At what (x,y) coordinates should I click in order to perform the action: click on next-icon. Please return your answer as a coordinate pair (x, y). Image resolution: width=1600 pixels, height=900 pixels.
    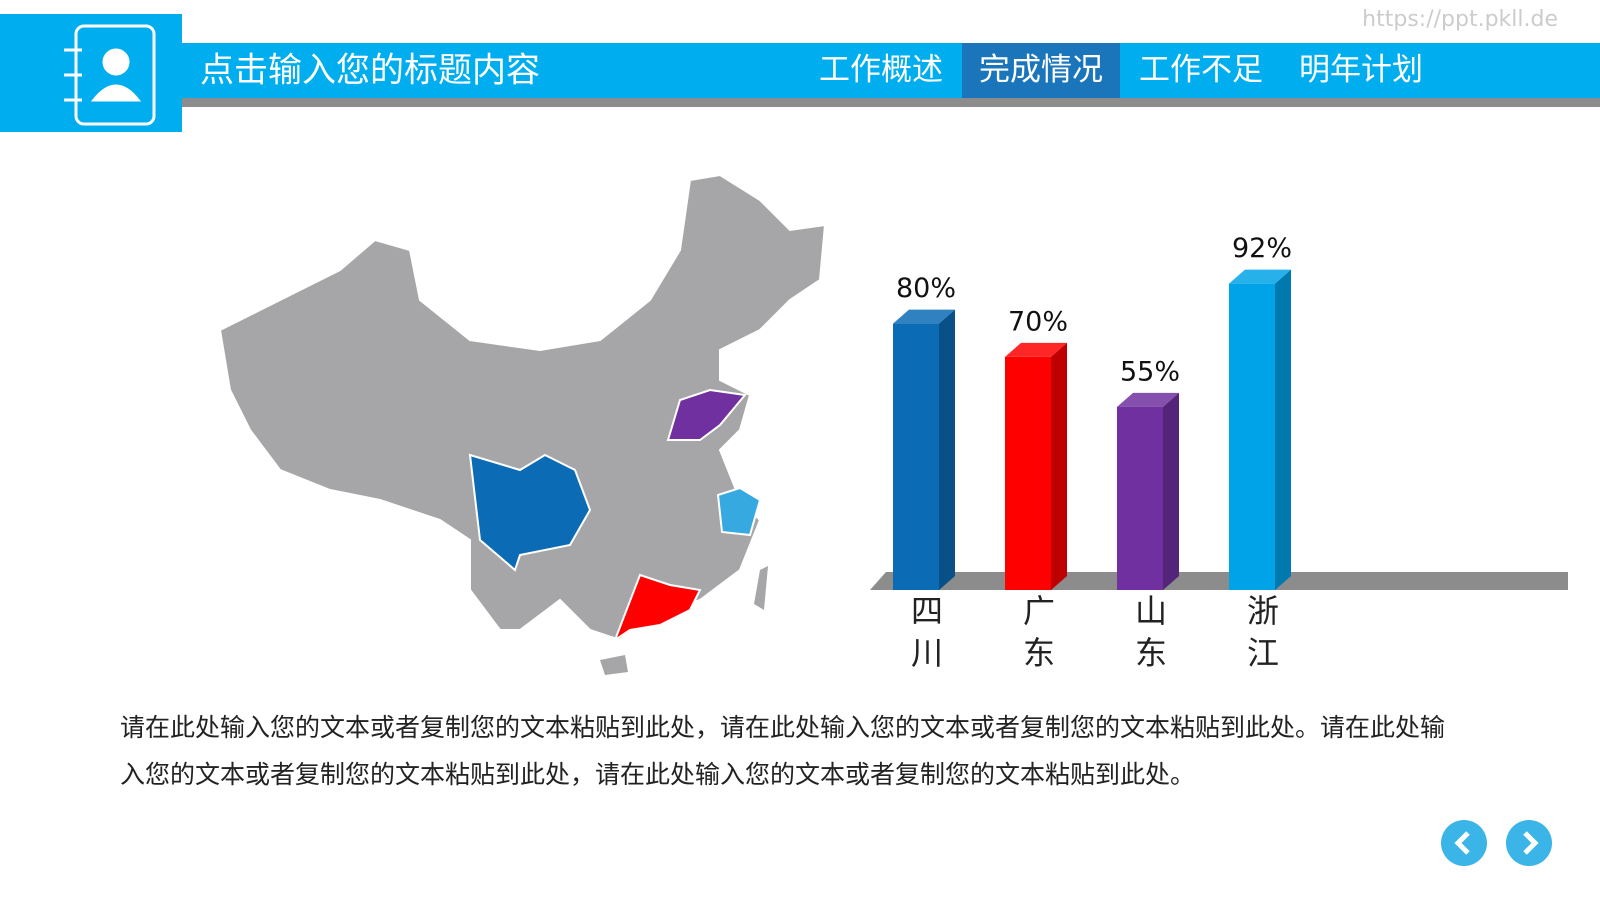
    Looking at the image, I should click on (1531, 843).